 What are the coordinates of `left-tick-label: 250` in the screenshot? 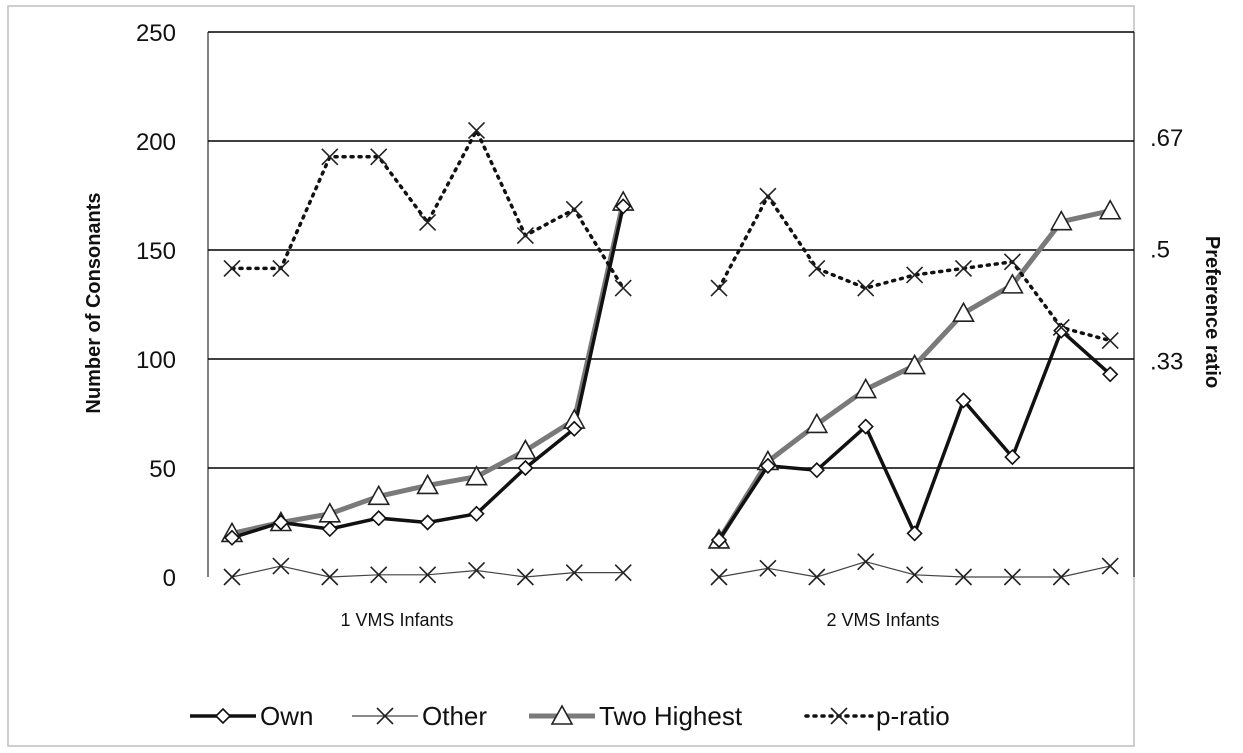 It's located at (156, 33).